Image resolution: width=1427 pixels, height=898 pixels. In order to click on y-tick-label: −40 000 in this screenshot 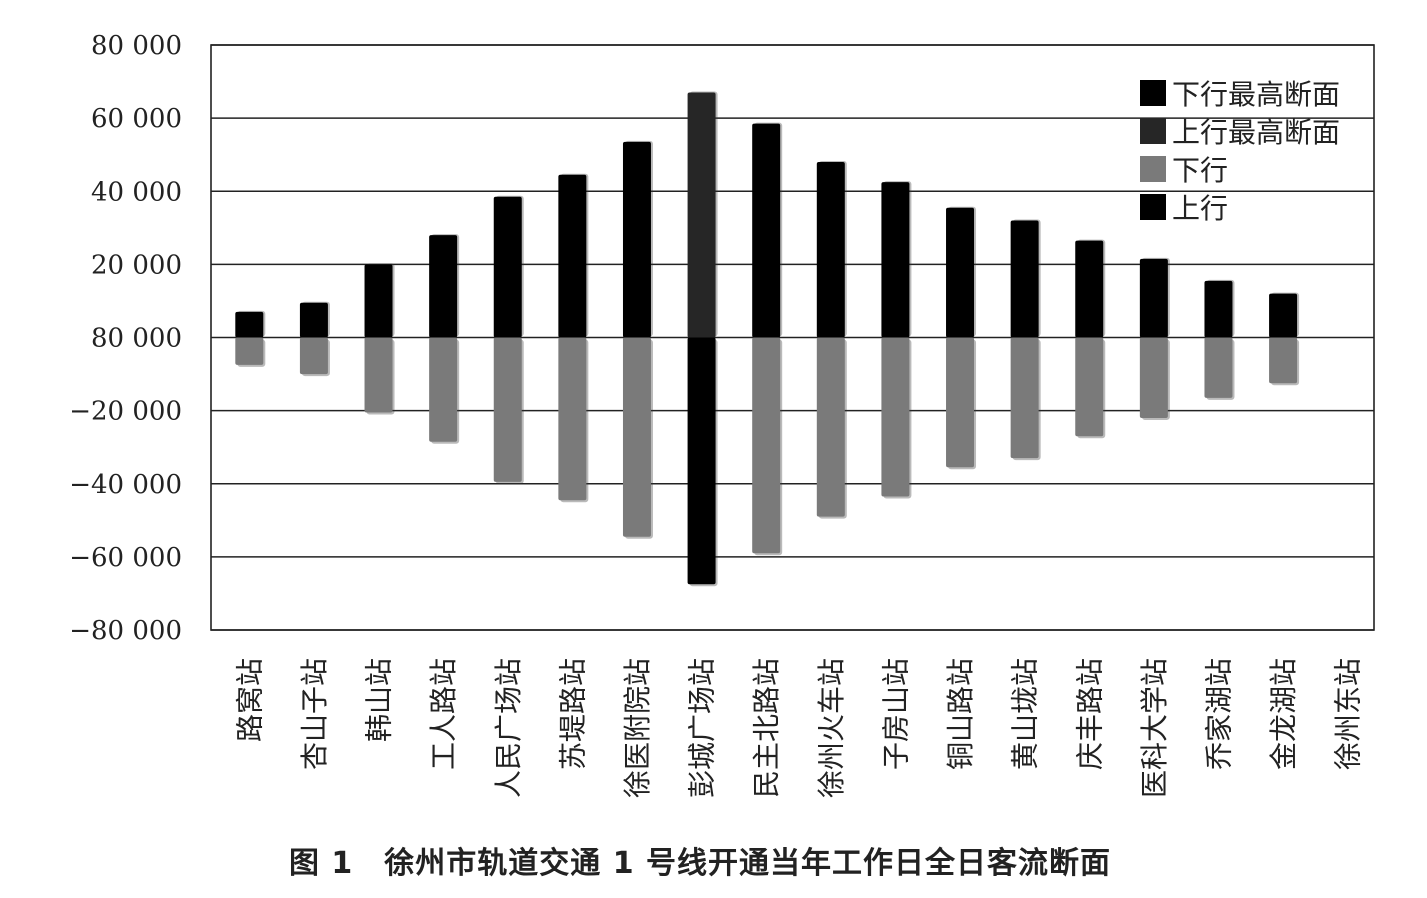, I will do `click(125, 485)`.